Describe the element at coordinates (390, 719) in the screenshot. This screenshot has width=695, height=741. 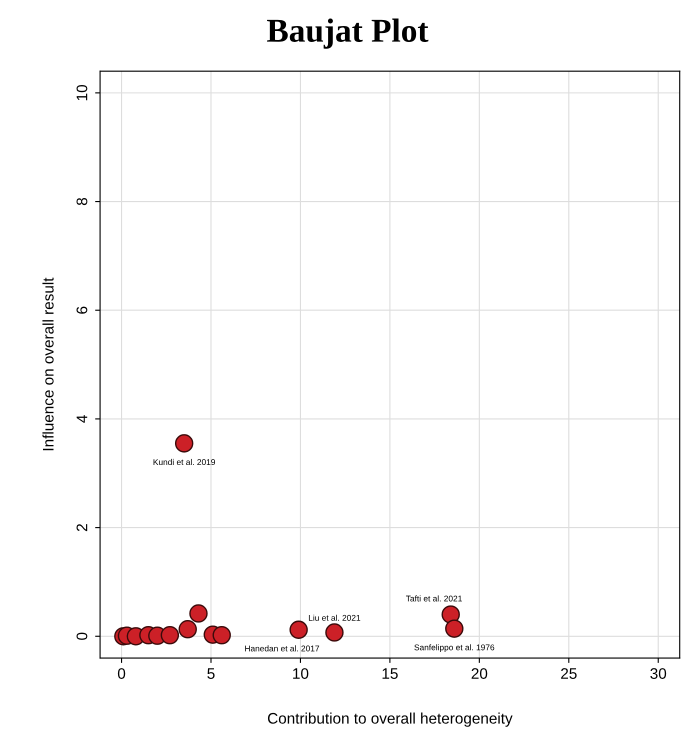
I see `x-axis-title: Contribution to overall heterogeneity` at that location.